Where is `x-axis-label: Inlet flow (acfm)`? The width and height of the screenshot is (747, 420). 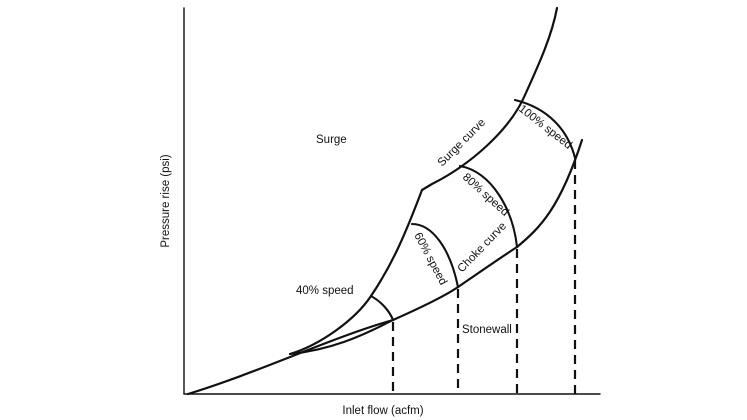 x-axis-label: Inlet flow (acfm) is located at coordinates (382, 411).